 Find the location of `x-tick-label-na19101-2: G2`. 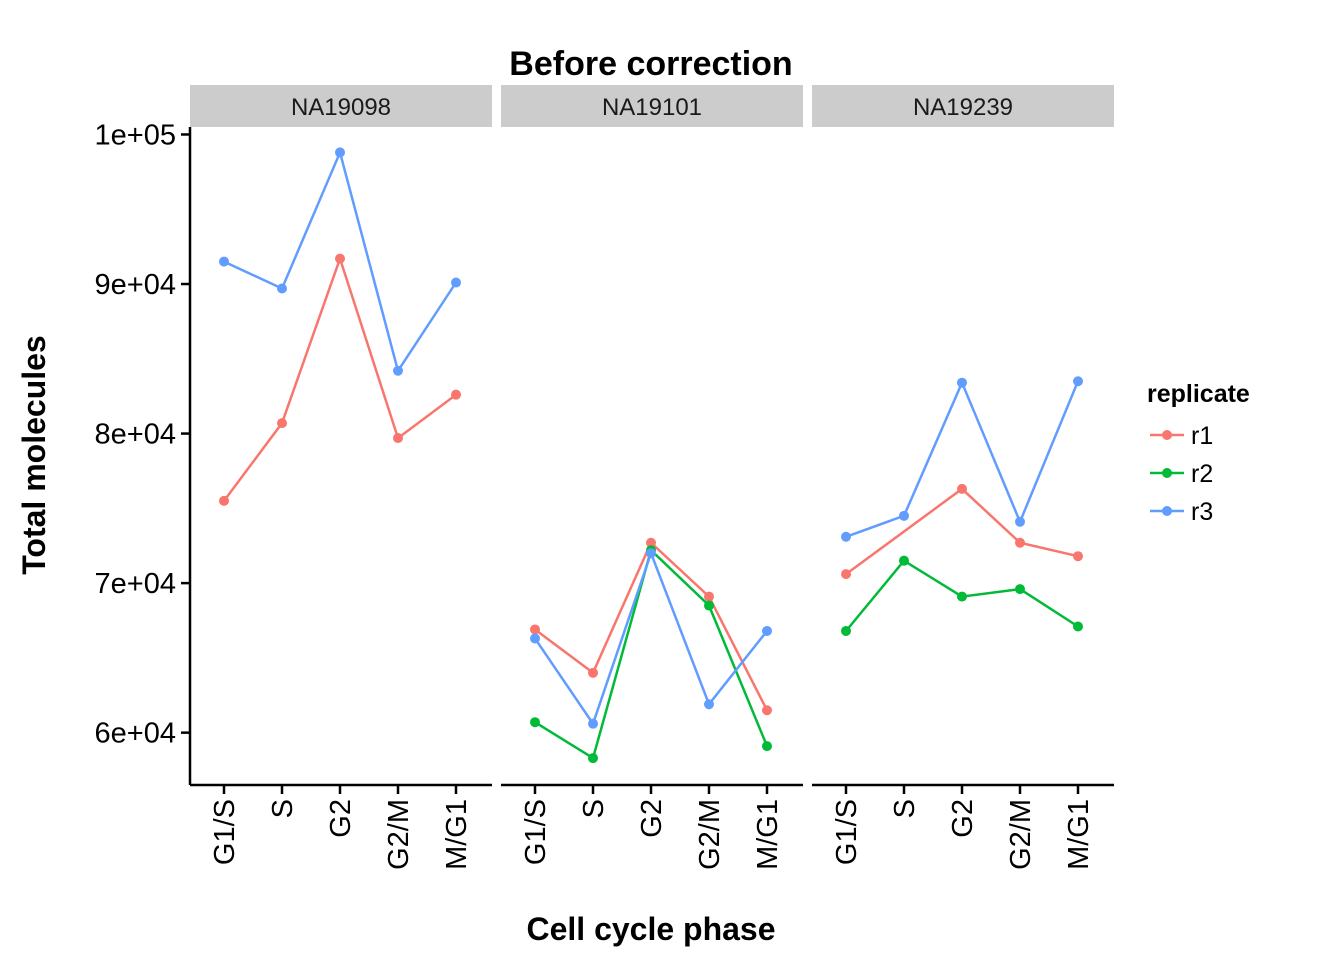

x-tick-label-na19101-2: G2 is located at coordinates (652, 818).